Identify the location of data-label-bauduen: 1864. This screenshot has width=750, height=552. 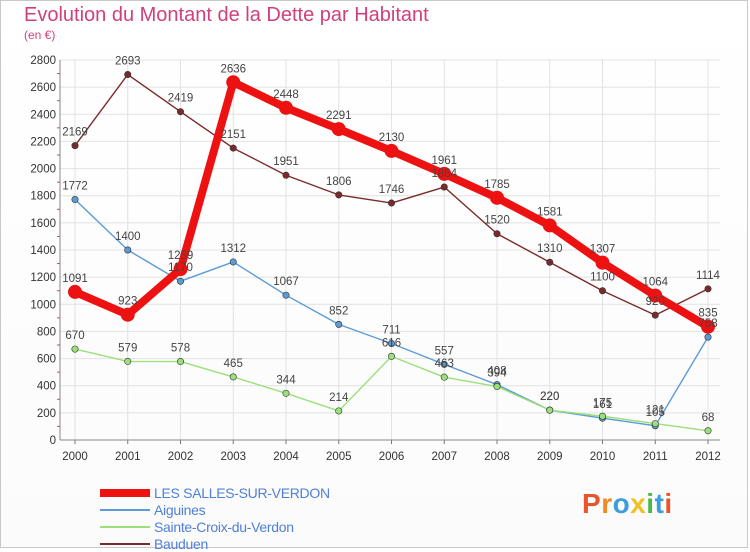
(444, 174).